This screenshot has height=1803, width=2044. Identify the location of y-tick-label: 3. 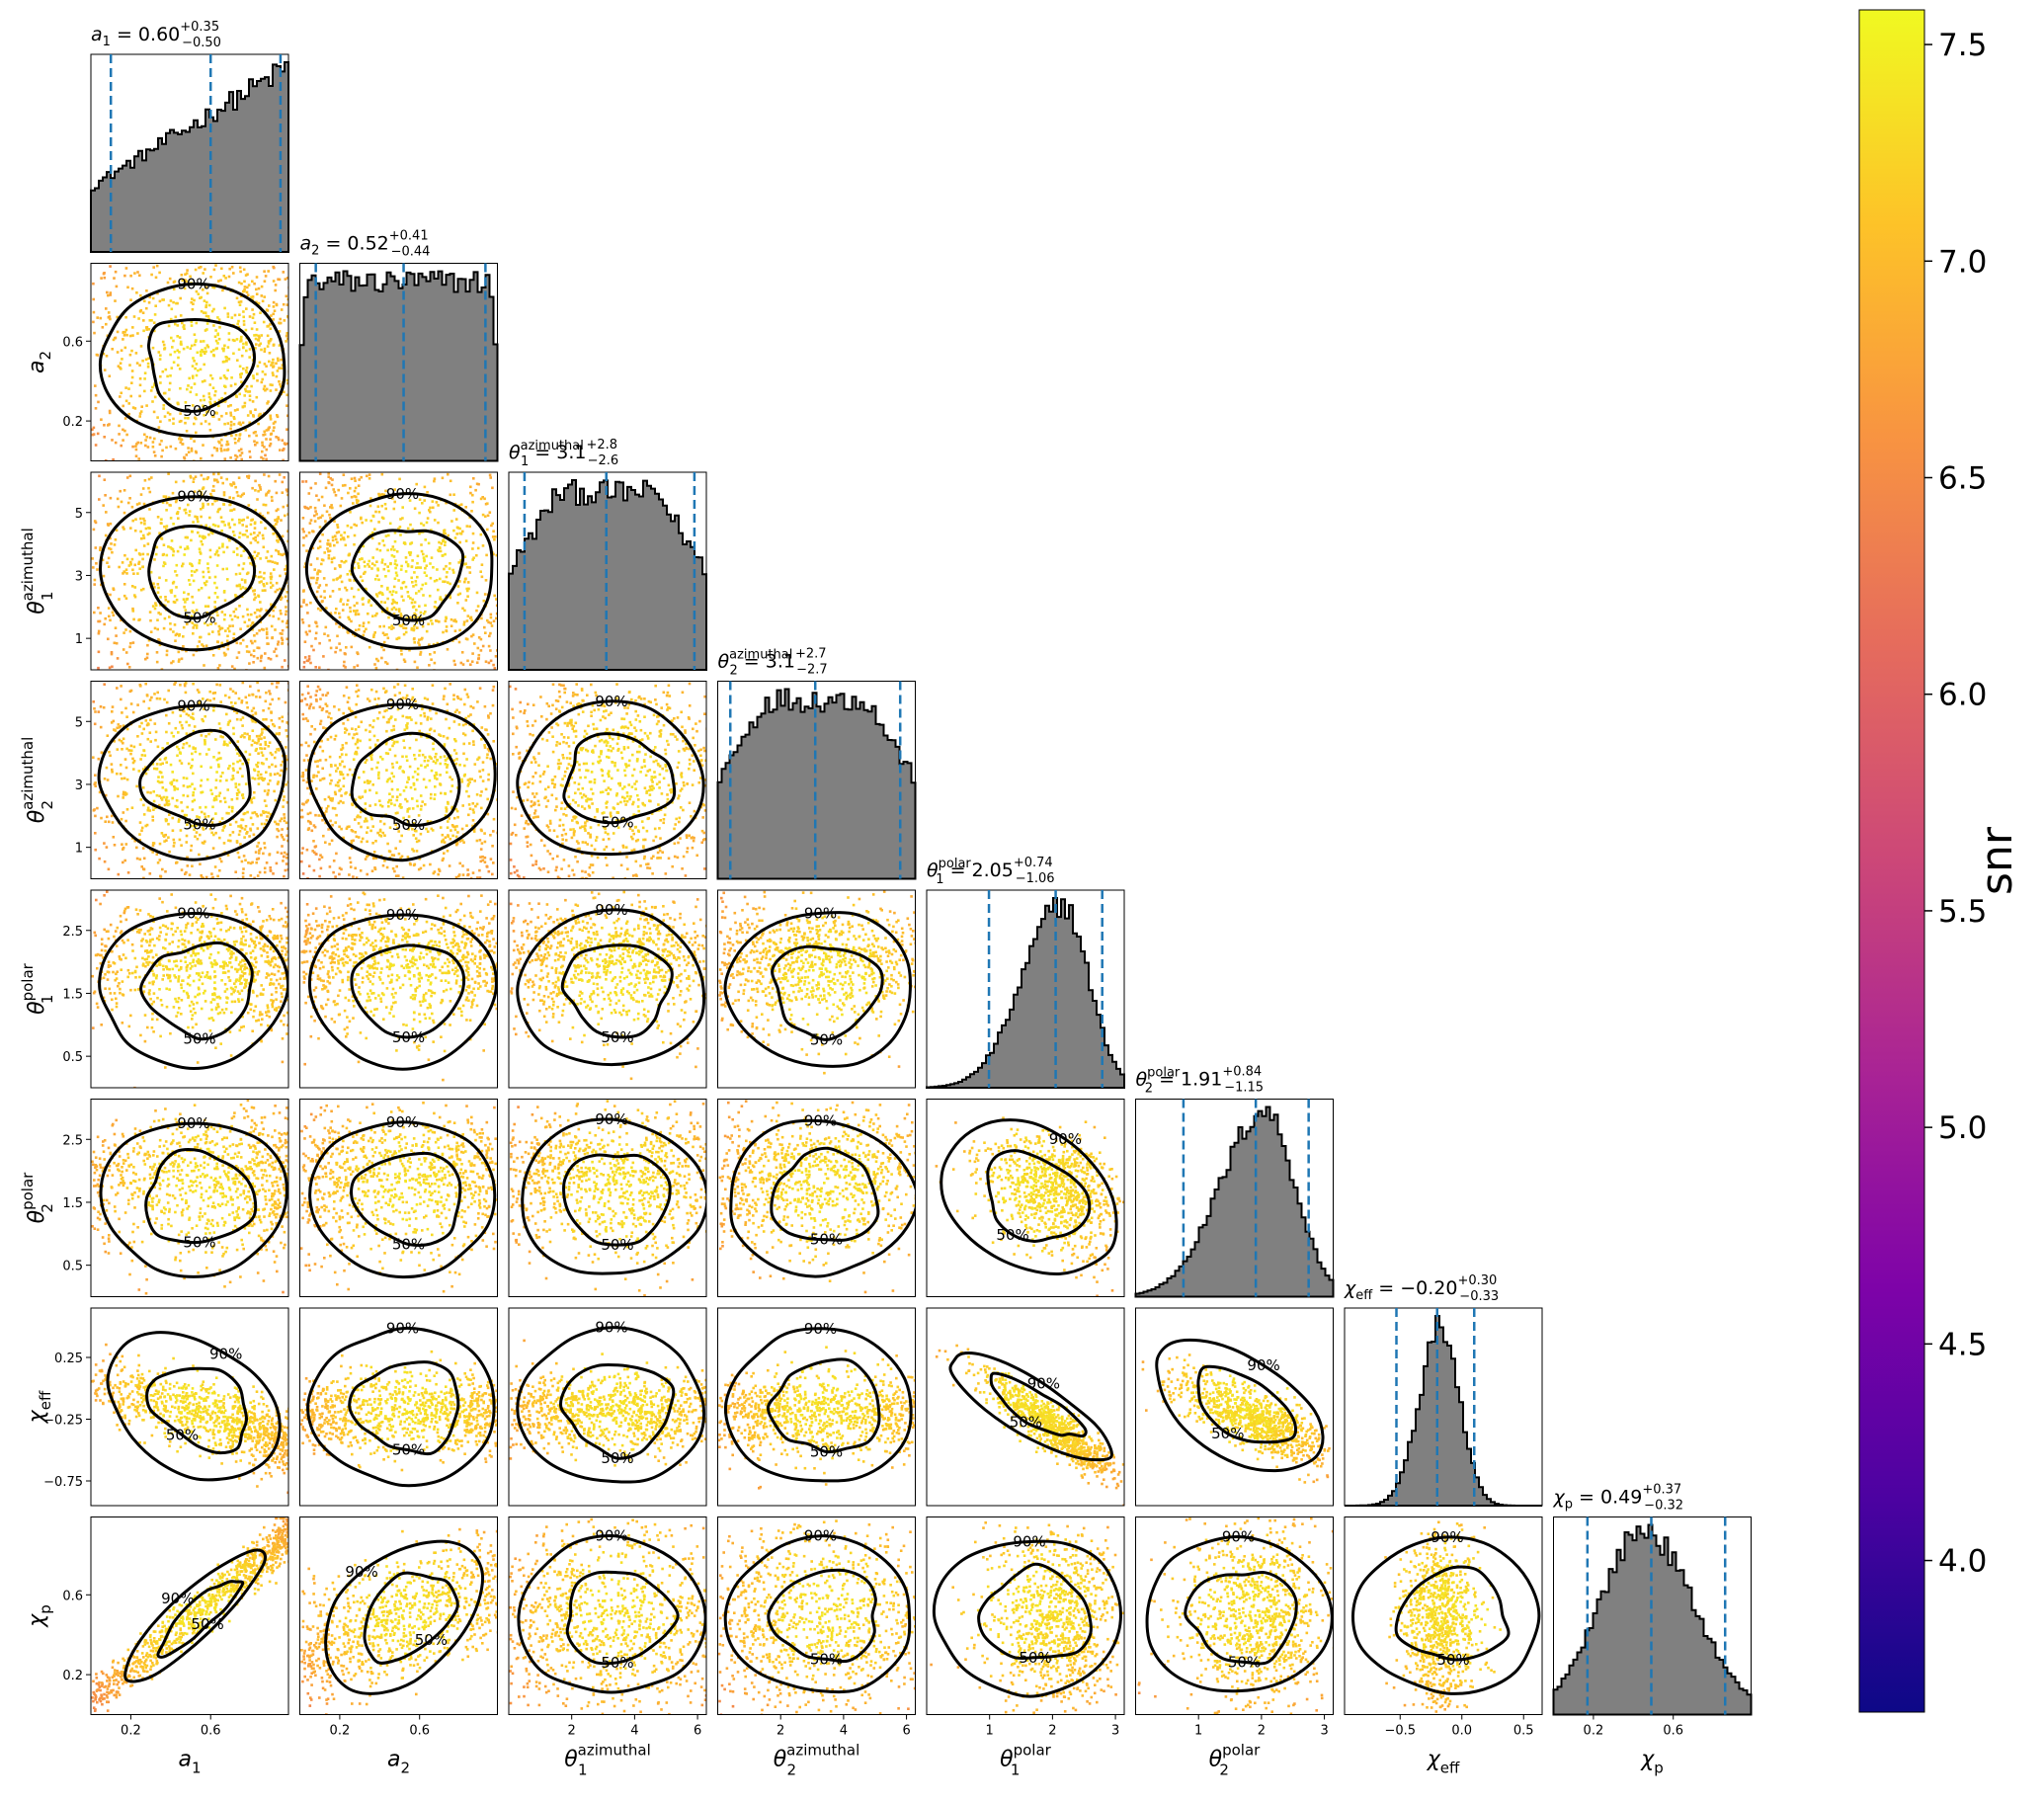
(79, 576).